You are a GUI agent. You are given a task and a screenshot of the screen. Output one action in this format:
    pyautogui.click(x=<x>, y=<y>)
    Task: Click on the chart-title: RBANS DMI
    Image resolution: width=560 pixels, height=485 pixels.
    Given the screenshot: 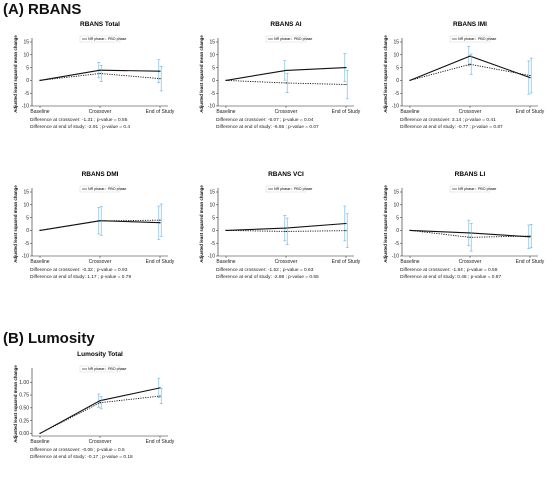 What is the action you would take?
    pyautogui.click(x=100, y=174)
    